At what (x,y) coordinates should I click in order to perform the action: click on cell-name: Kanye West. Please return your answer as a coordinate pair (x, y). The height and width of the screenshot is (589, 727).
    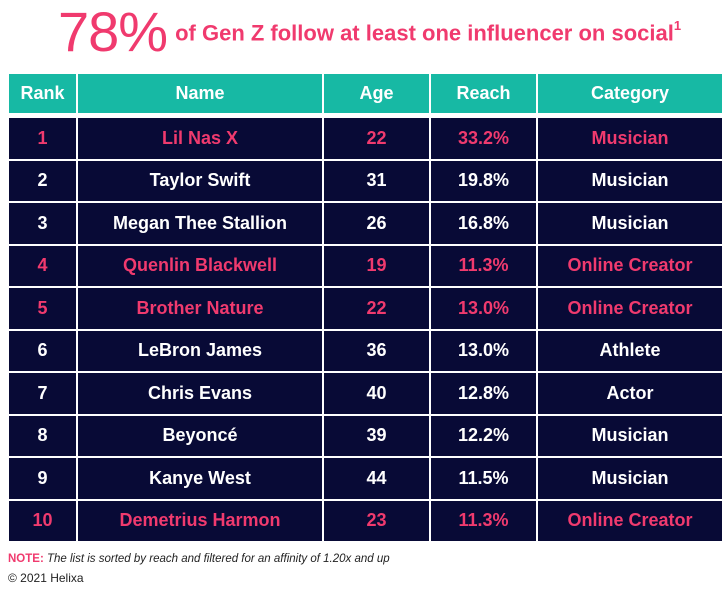
    Looking at the image, I should click on (200, 478).